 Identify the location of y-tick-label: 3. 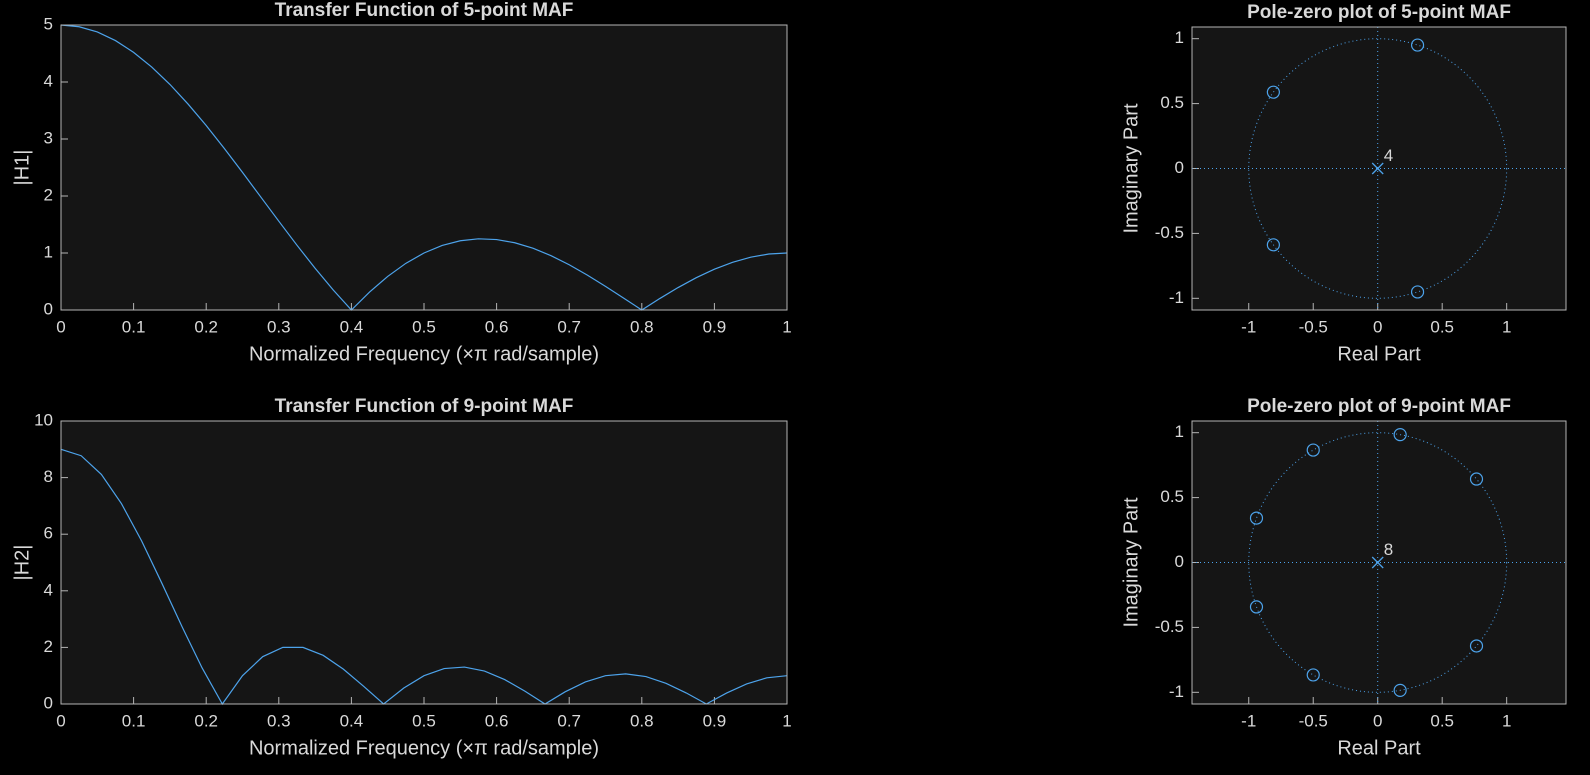
(48, 137).